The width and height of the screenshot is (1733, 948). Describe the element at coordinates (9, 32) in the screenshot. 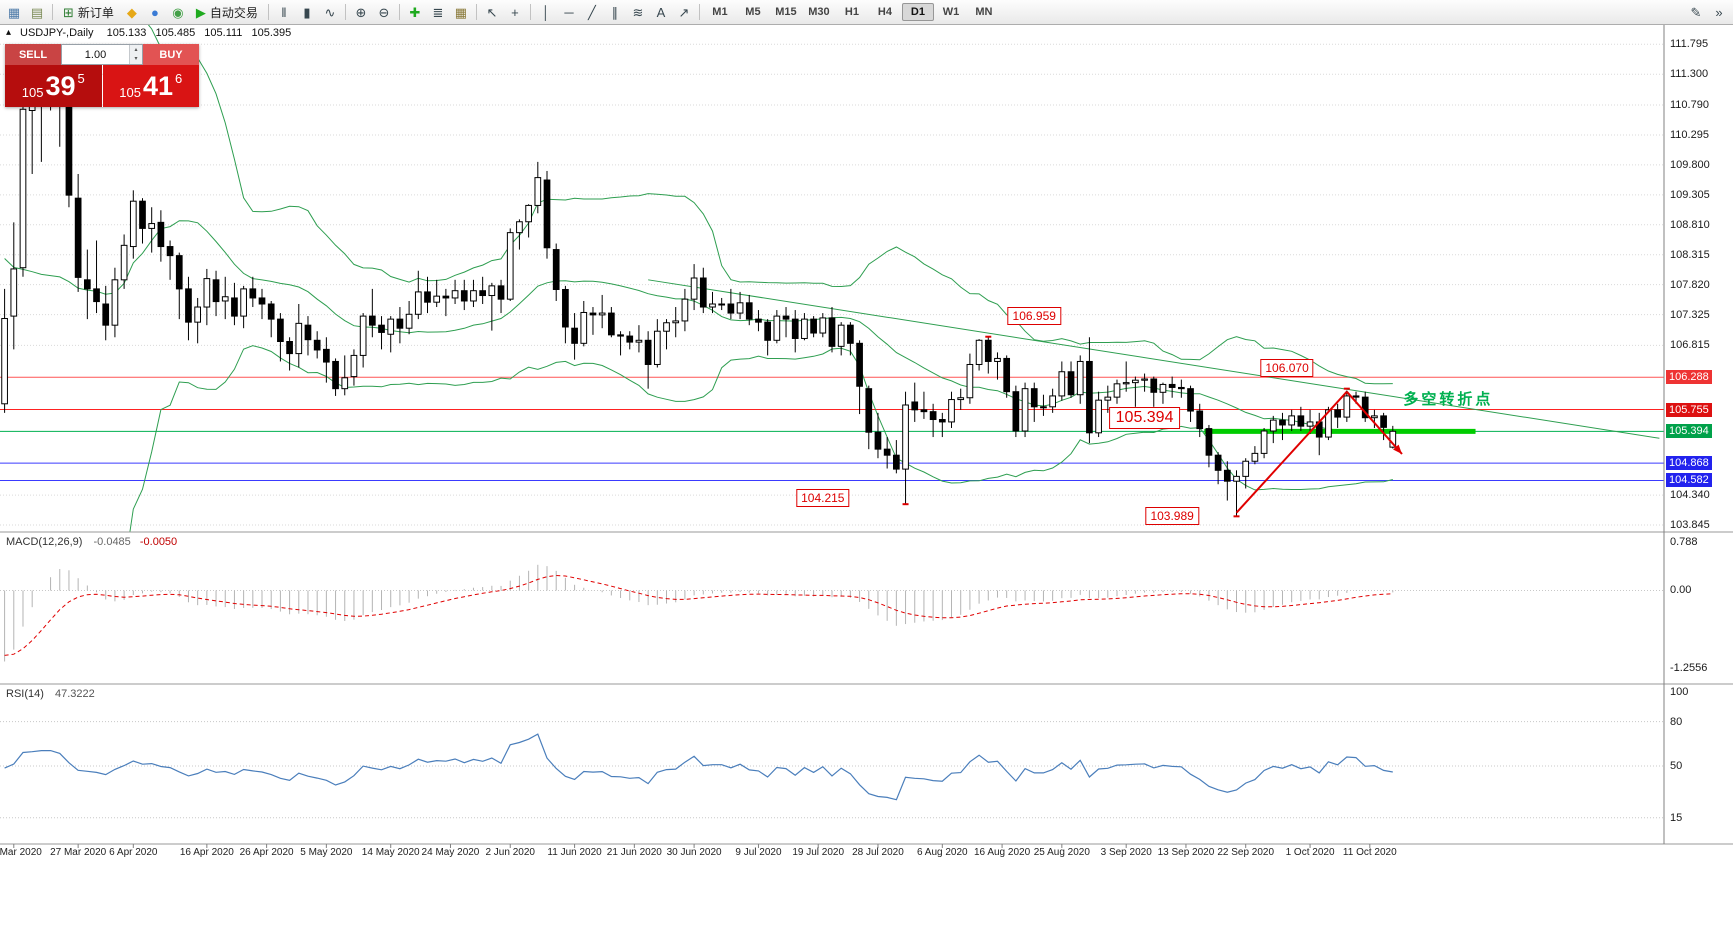

I see `quote-toggle-icon: ▴` at that location.